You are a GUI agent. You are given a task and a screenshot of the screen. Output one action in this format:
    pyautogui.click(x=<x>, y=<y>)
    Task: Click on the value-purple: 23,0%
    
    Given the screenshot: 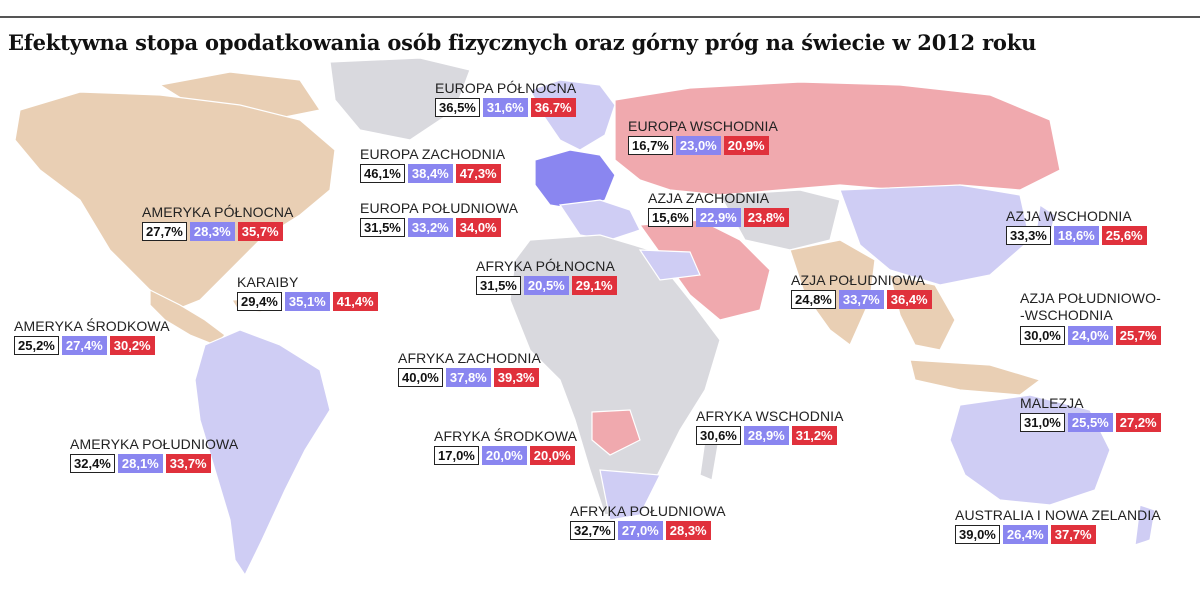 What is the action you would take?
    pyautogui.click(x=698, y=145)
    